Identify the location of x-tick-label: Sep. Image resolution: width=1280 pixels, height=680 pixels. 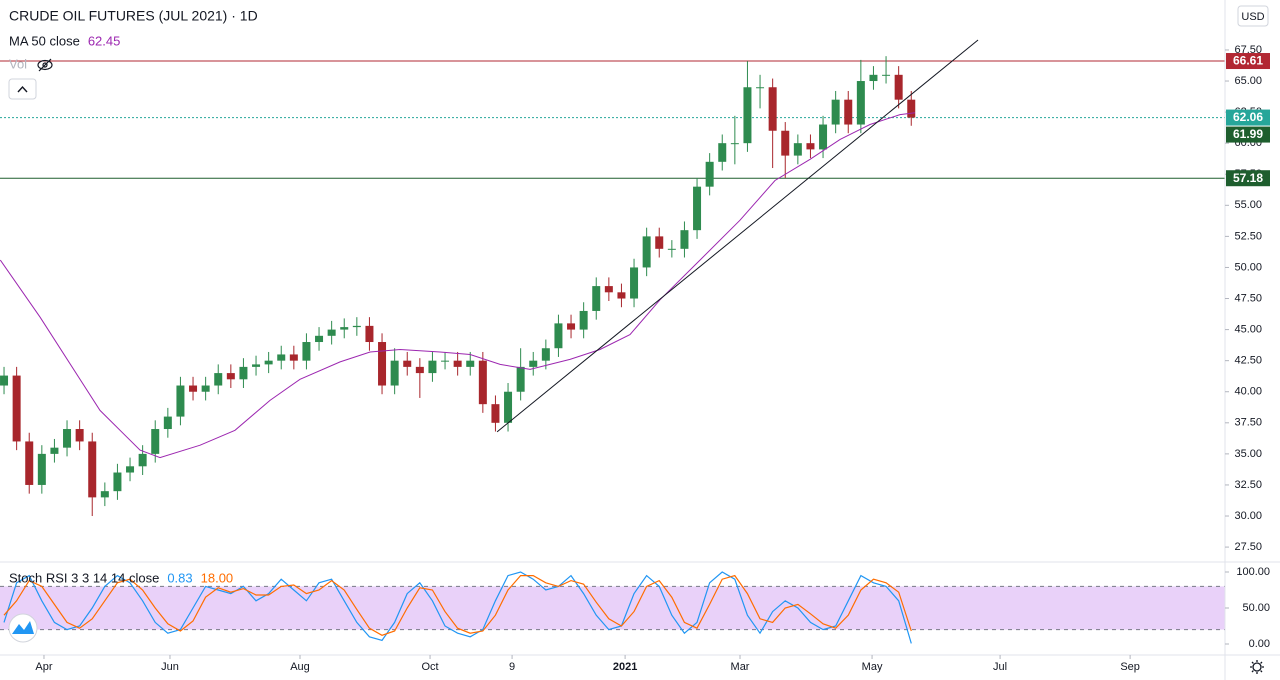
(1130, 667).